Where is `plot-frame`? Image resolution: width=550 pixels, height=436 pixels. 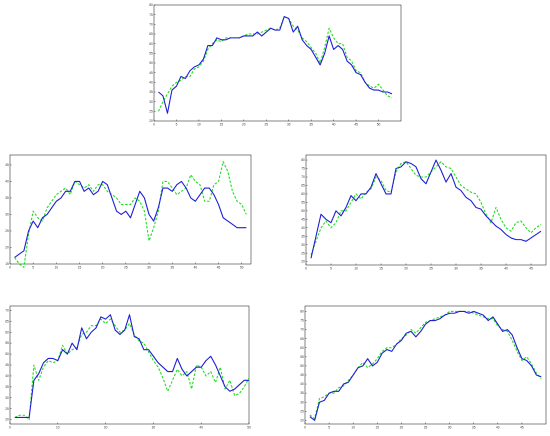
plot-frame is located at coordinates (130, 209).